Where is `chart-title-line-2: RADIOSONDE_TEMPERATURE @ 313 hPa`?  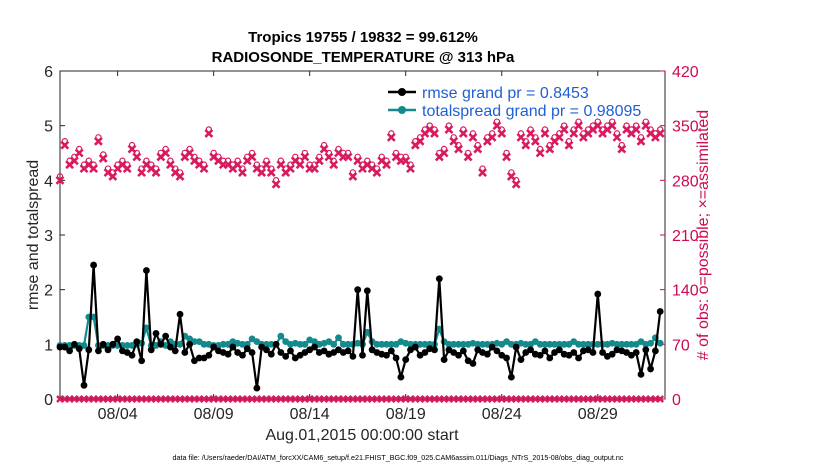 chart-title-line-2: RADIOSONDE_TEMPERATURE @ 313 hPa is located at coordinates (363, 57).